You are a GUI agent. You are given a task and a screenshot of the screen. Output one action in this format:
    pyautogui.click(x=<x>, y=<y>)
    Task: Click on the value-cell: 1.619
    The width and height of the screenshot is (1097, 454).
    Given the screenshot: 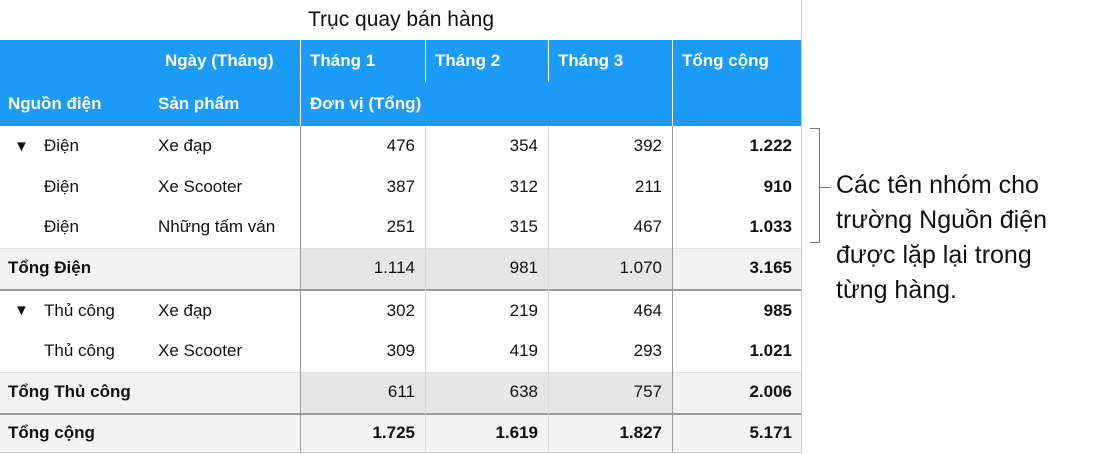 What is the action you would take?
    pyautogui.click(x=486, y=433)
    